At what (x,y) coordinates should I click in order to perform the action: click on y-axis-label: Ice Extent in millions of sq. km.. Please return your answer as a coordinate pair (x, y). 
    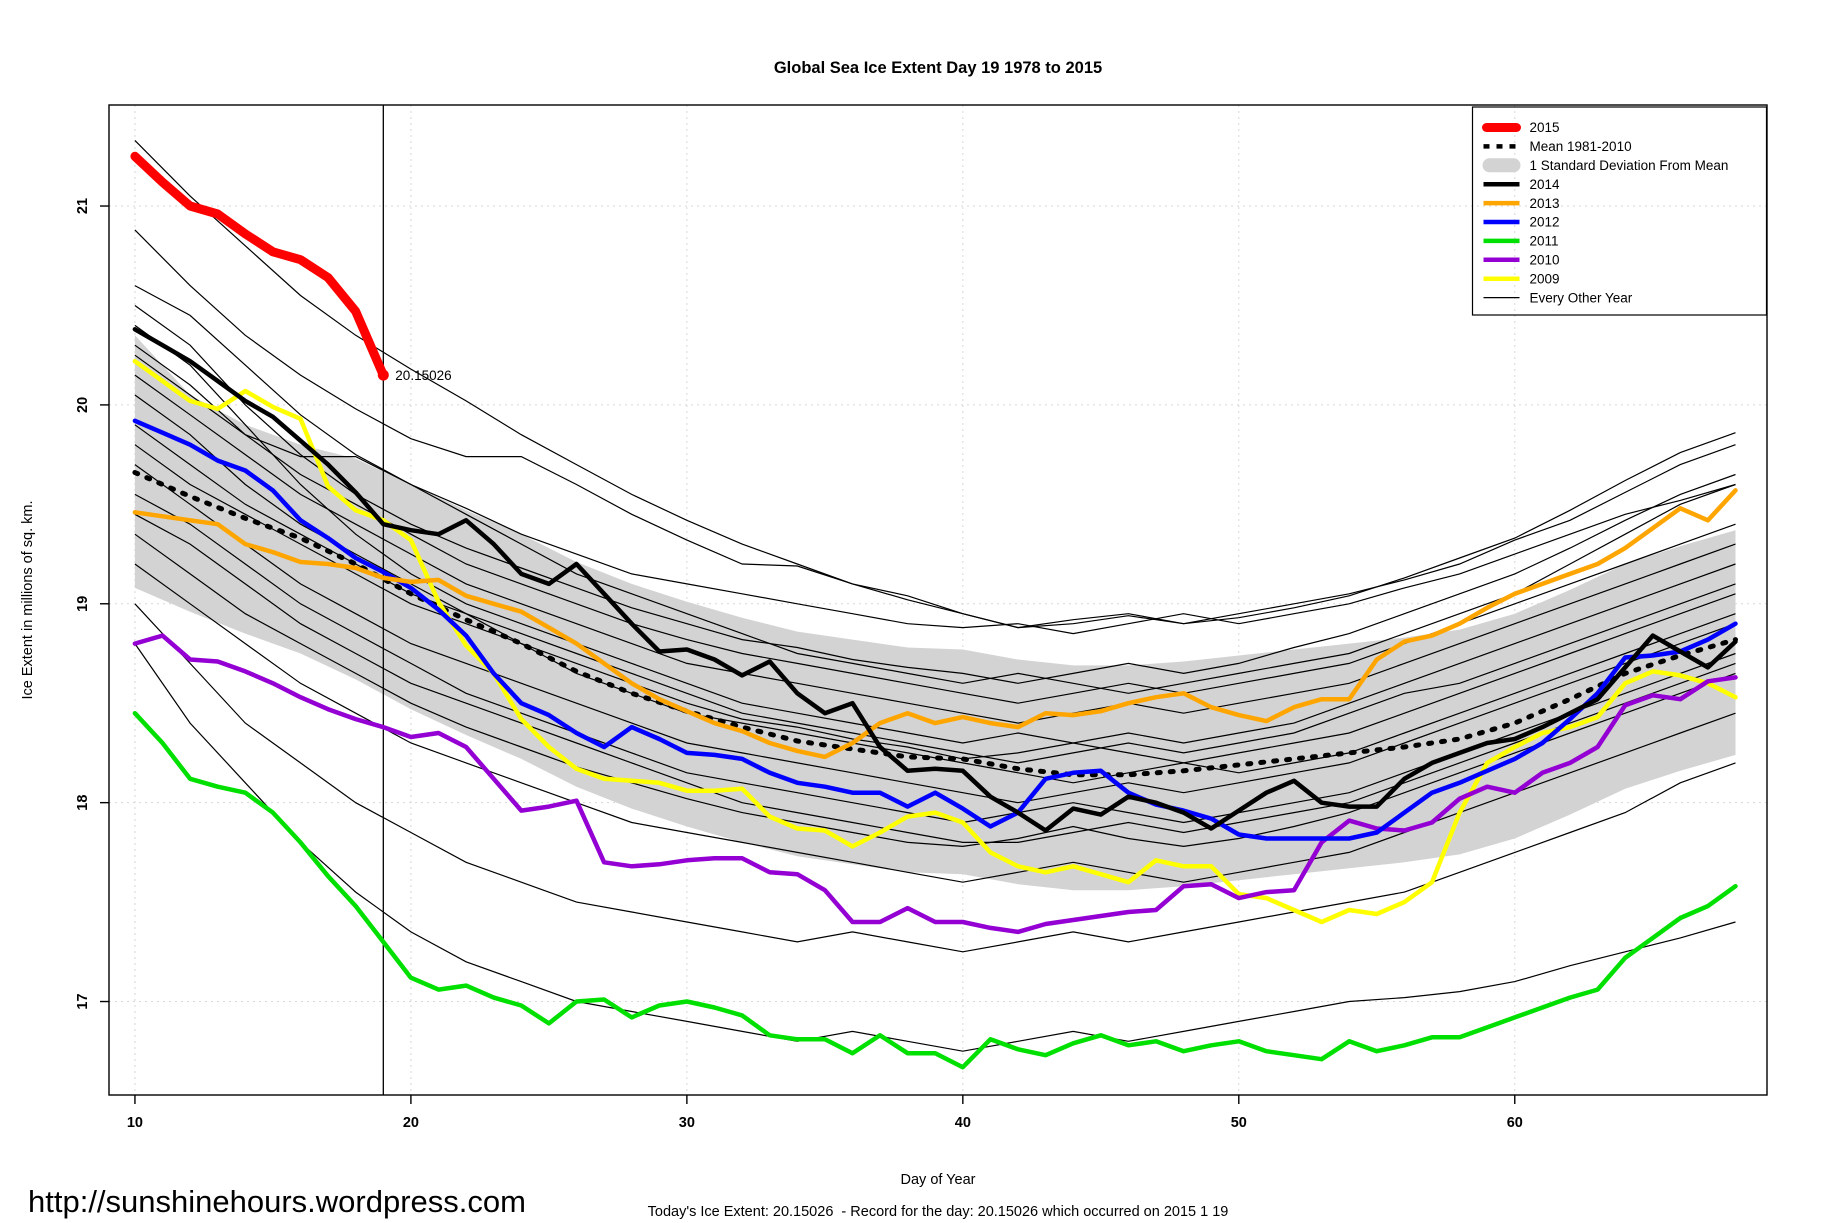
    Looking at the image, I should click on (28, 599).